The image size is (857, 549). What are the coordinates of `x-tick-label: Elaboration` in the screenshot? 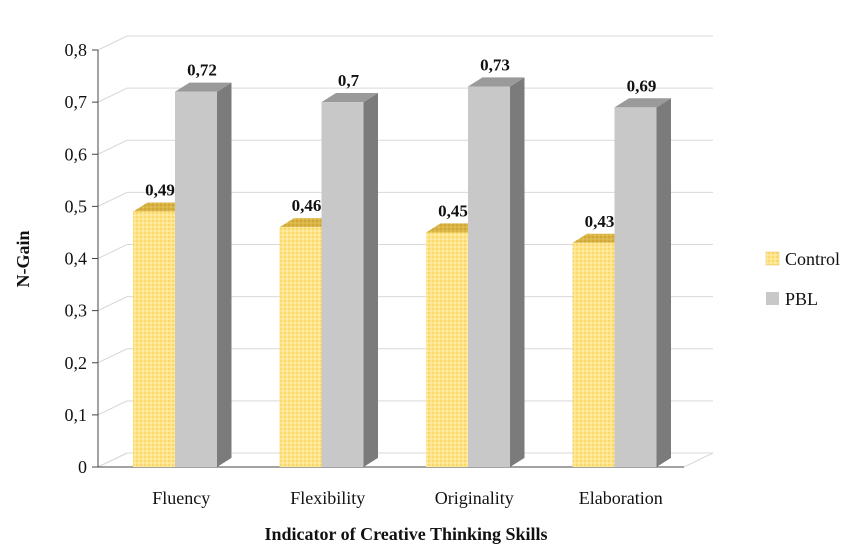 It's located at (621, 498).